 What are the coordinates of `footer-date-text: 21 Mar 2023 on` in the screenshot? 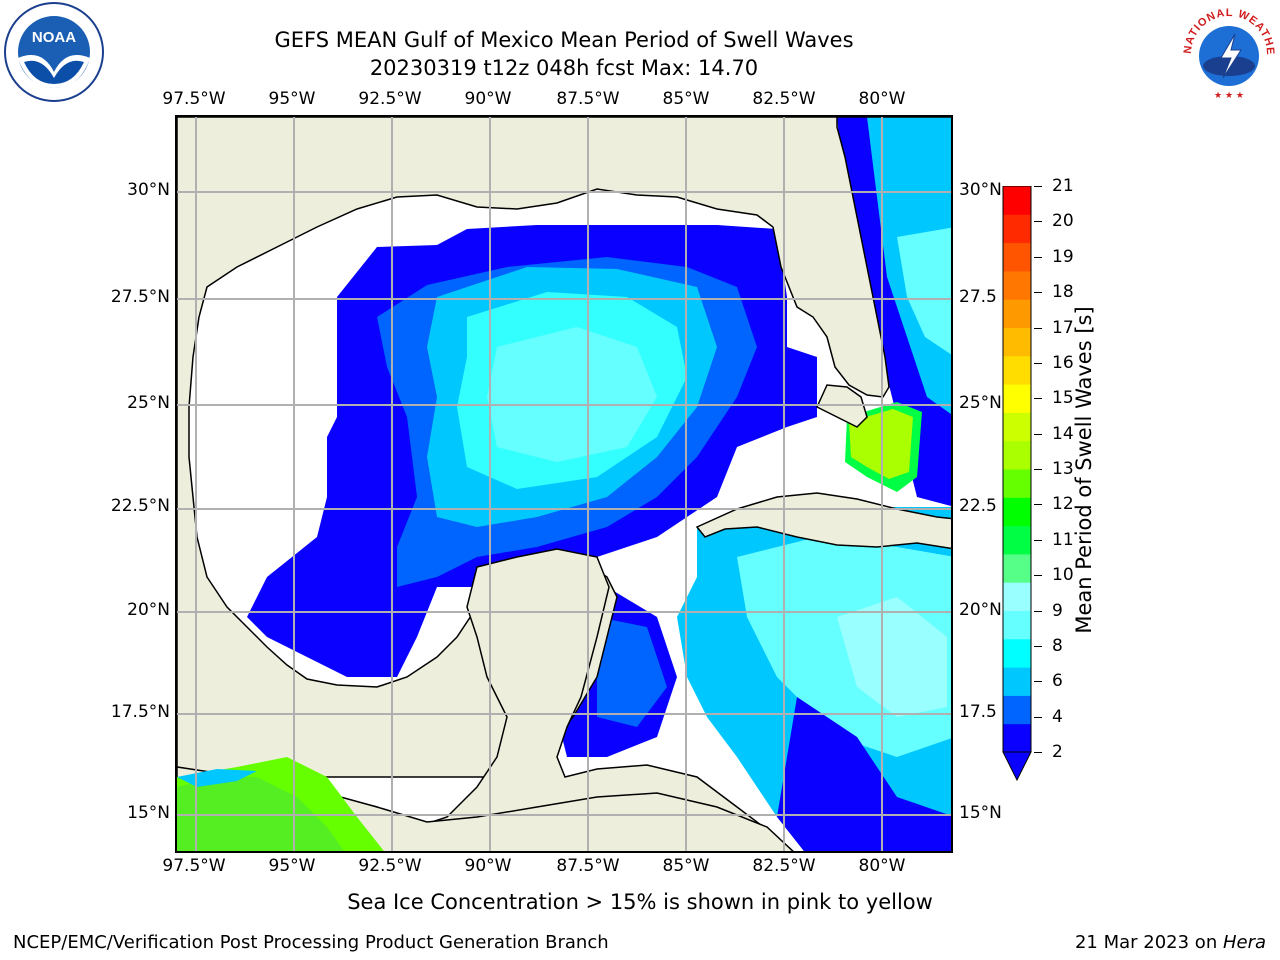 It's located at (1148, 942).